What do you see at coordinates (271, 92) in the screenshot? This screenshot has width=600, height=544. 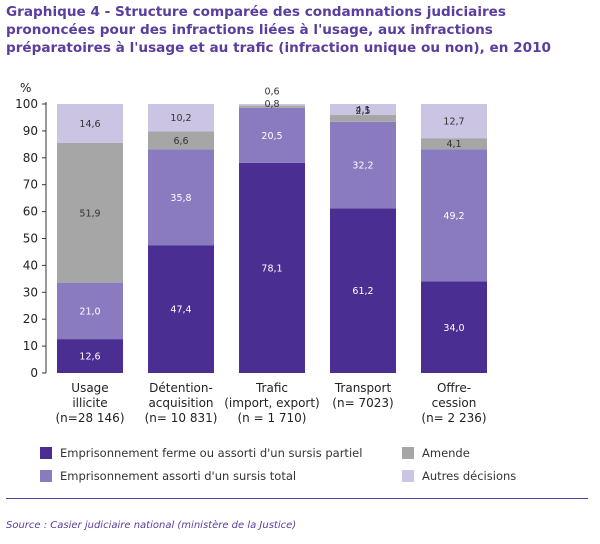 I see `data-label: 0,6` at bounding box center [271, 92].